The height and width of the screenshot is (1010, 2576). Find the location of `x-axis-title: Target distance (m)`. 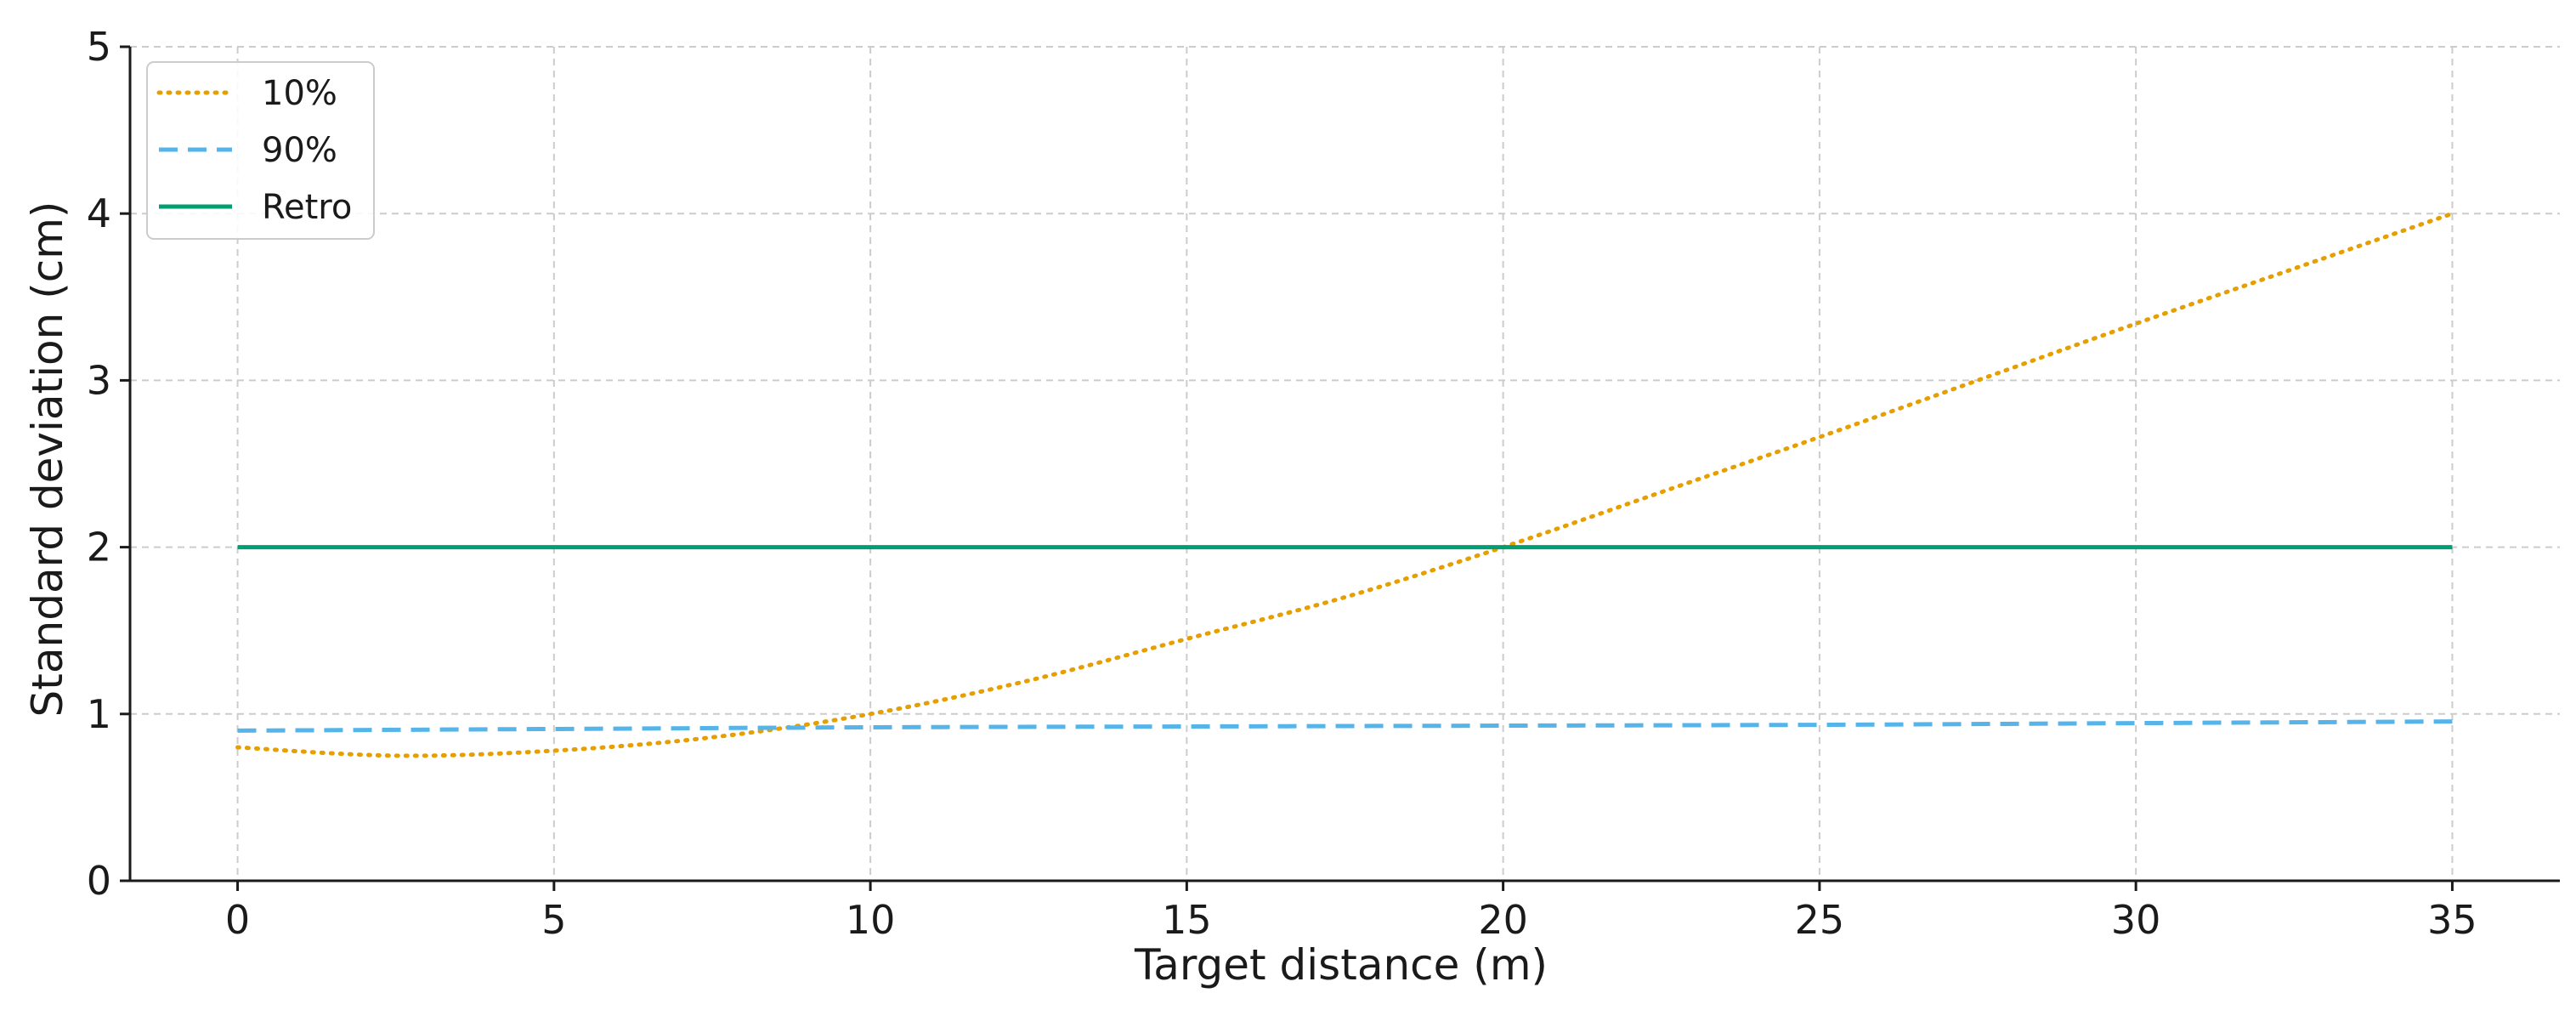

x-axis-title: Target distance (m) is located at coordinates (1341, 965).